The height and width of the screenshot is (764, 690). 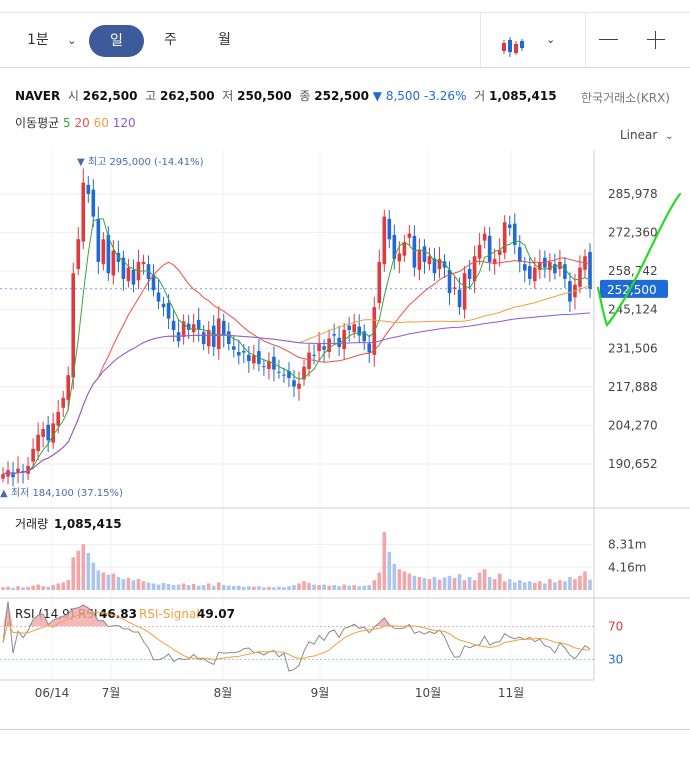 I want to click on rsi-signal-line, so click(x=296, y=636).